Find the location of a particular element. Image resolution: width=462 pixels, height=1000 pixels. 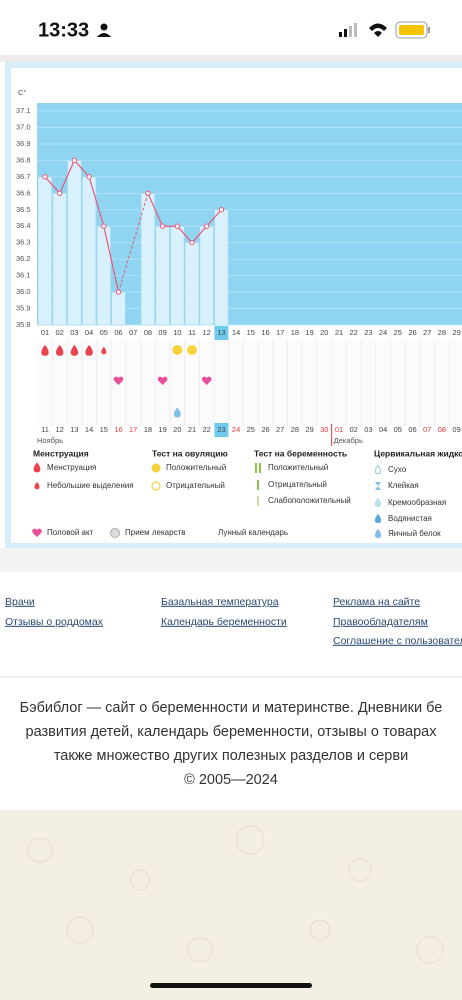

date-label: 25 is located at coordinates (251, 429).